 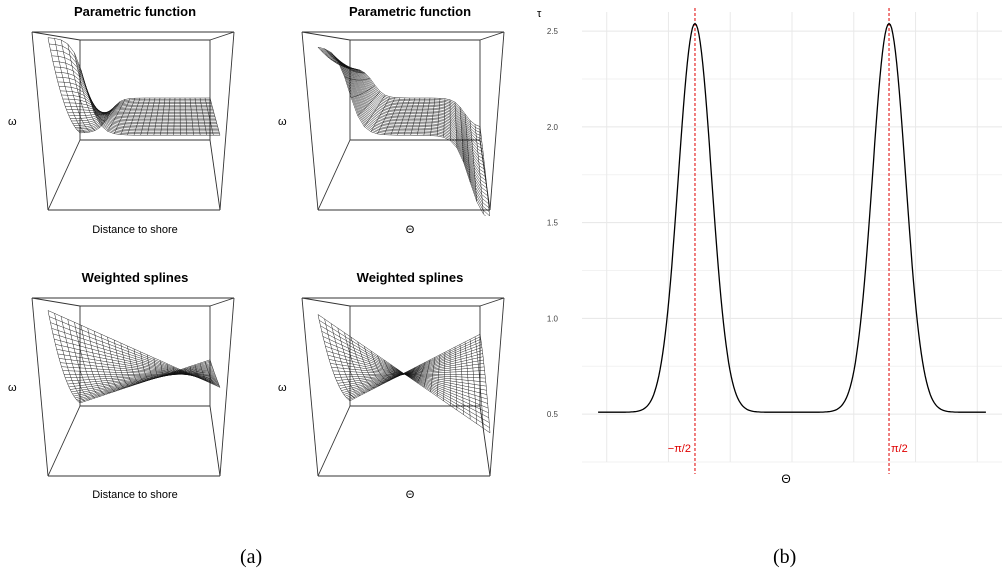 I want to click on plot-3-xlabel: Distance to shore, so click(x=135, y=495).